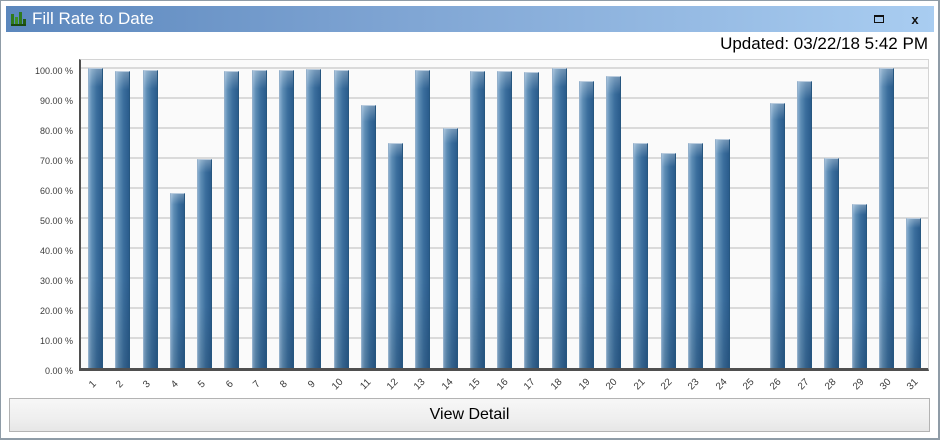 The height and width of the screenshot is (440, 940). I want to click on x-tick-slot: 31, so click(915, 384).